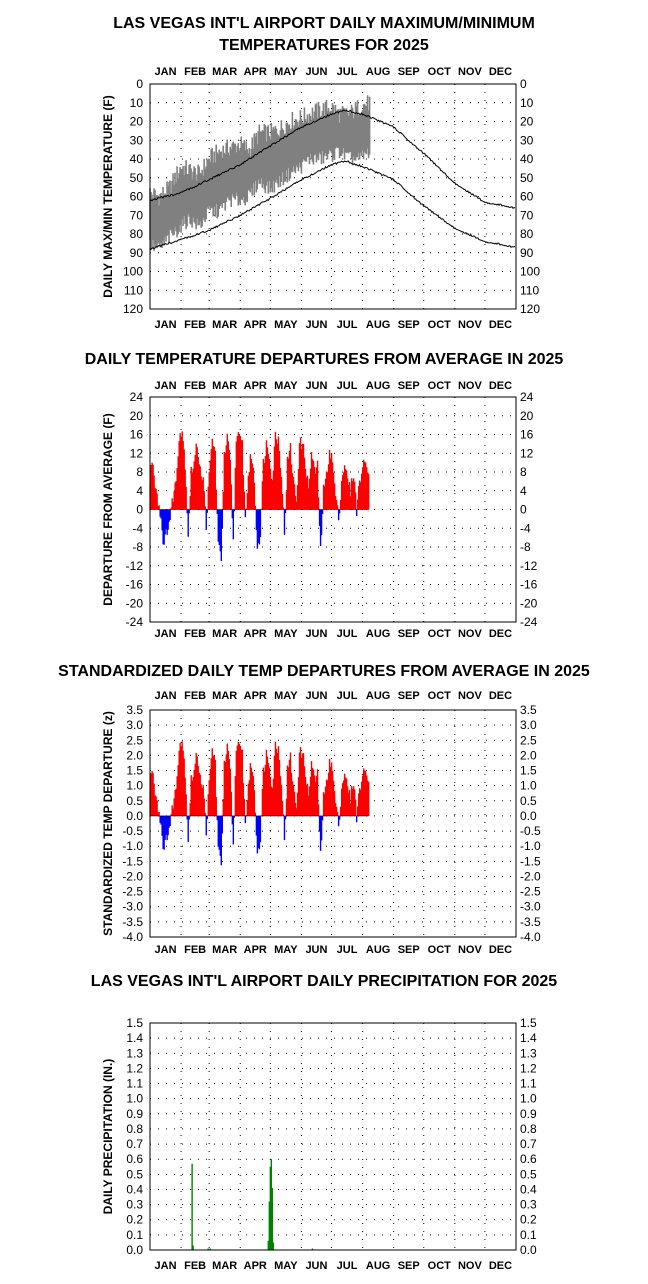  I want to click on temps-month-label-top: NOV, so click(470, 72).